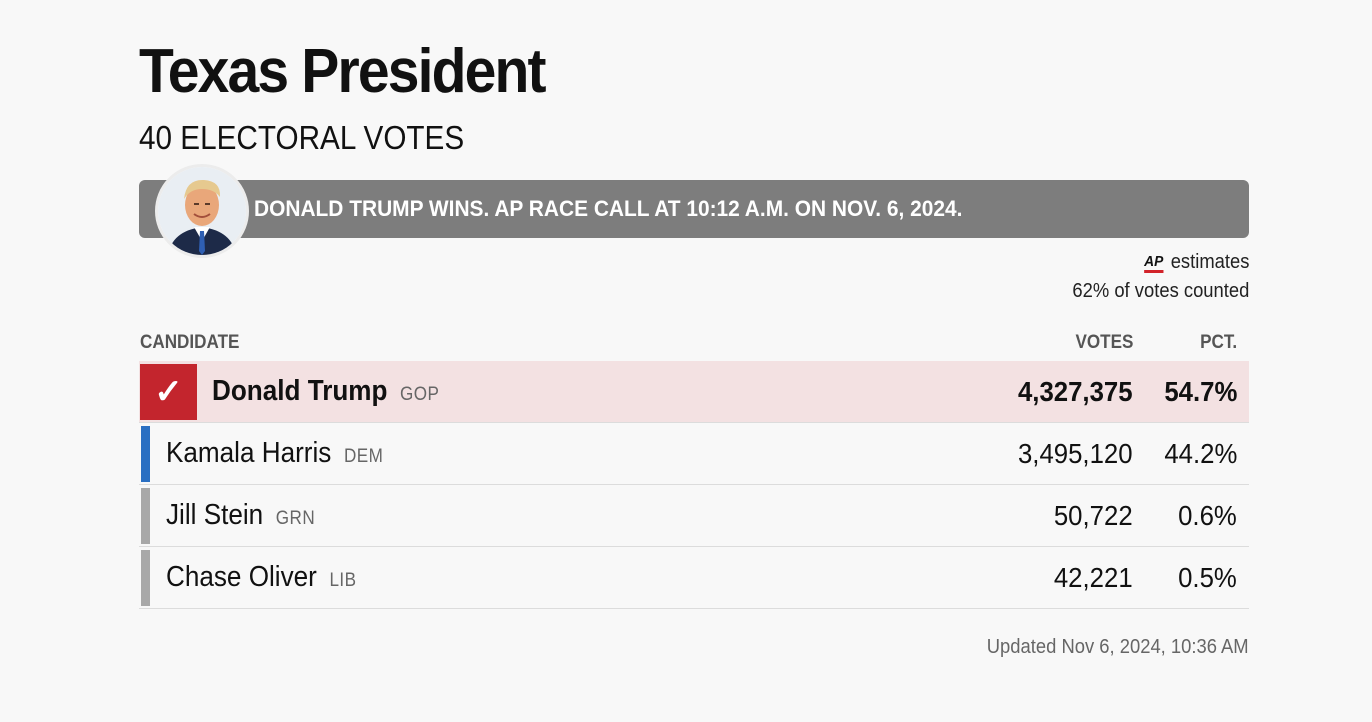  What do you see at coordinates (275, 453) in the screenshot?
I see `candidate-name: Kamala Harris DEM` at bounding box center [275, 453].